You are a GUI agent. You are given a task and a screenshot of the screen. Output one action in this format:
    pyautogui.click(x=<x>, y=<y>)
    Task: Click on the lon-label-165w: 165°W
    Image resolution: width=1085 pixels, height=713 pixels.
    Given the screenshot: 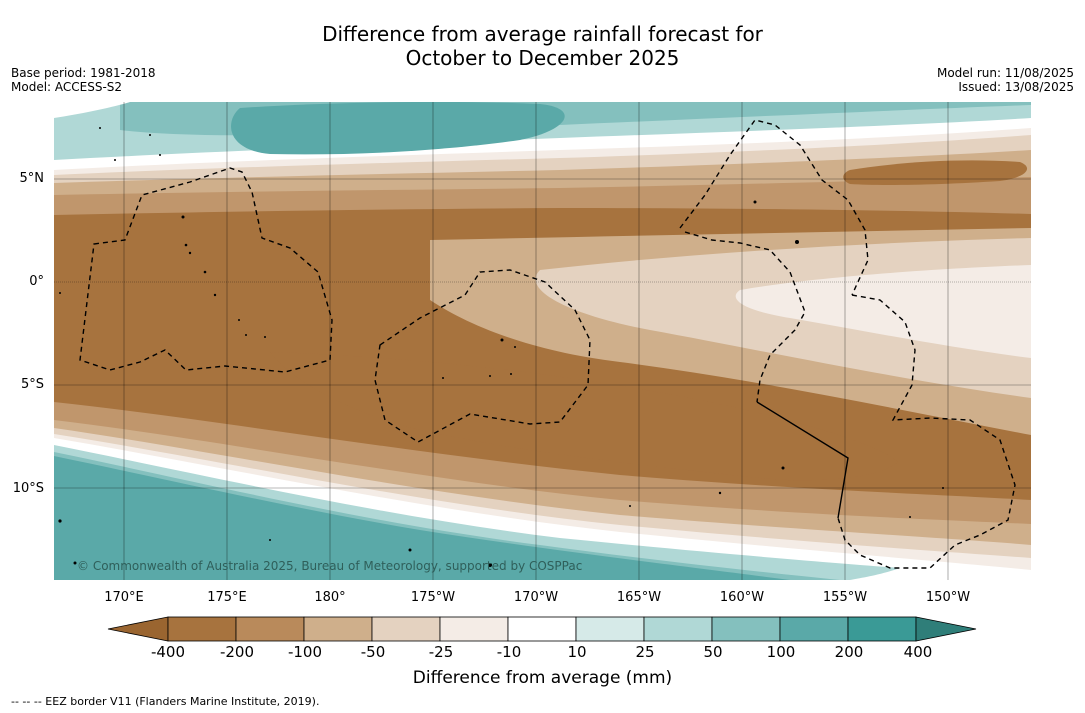 What is the action you would take?
    pyautogui.click(x=639, y=597)
    